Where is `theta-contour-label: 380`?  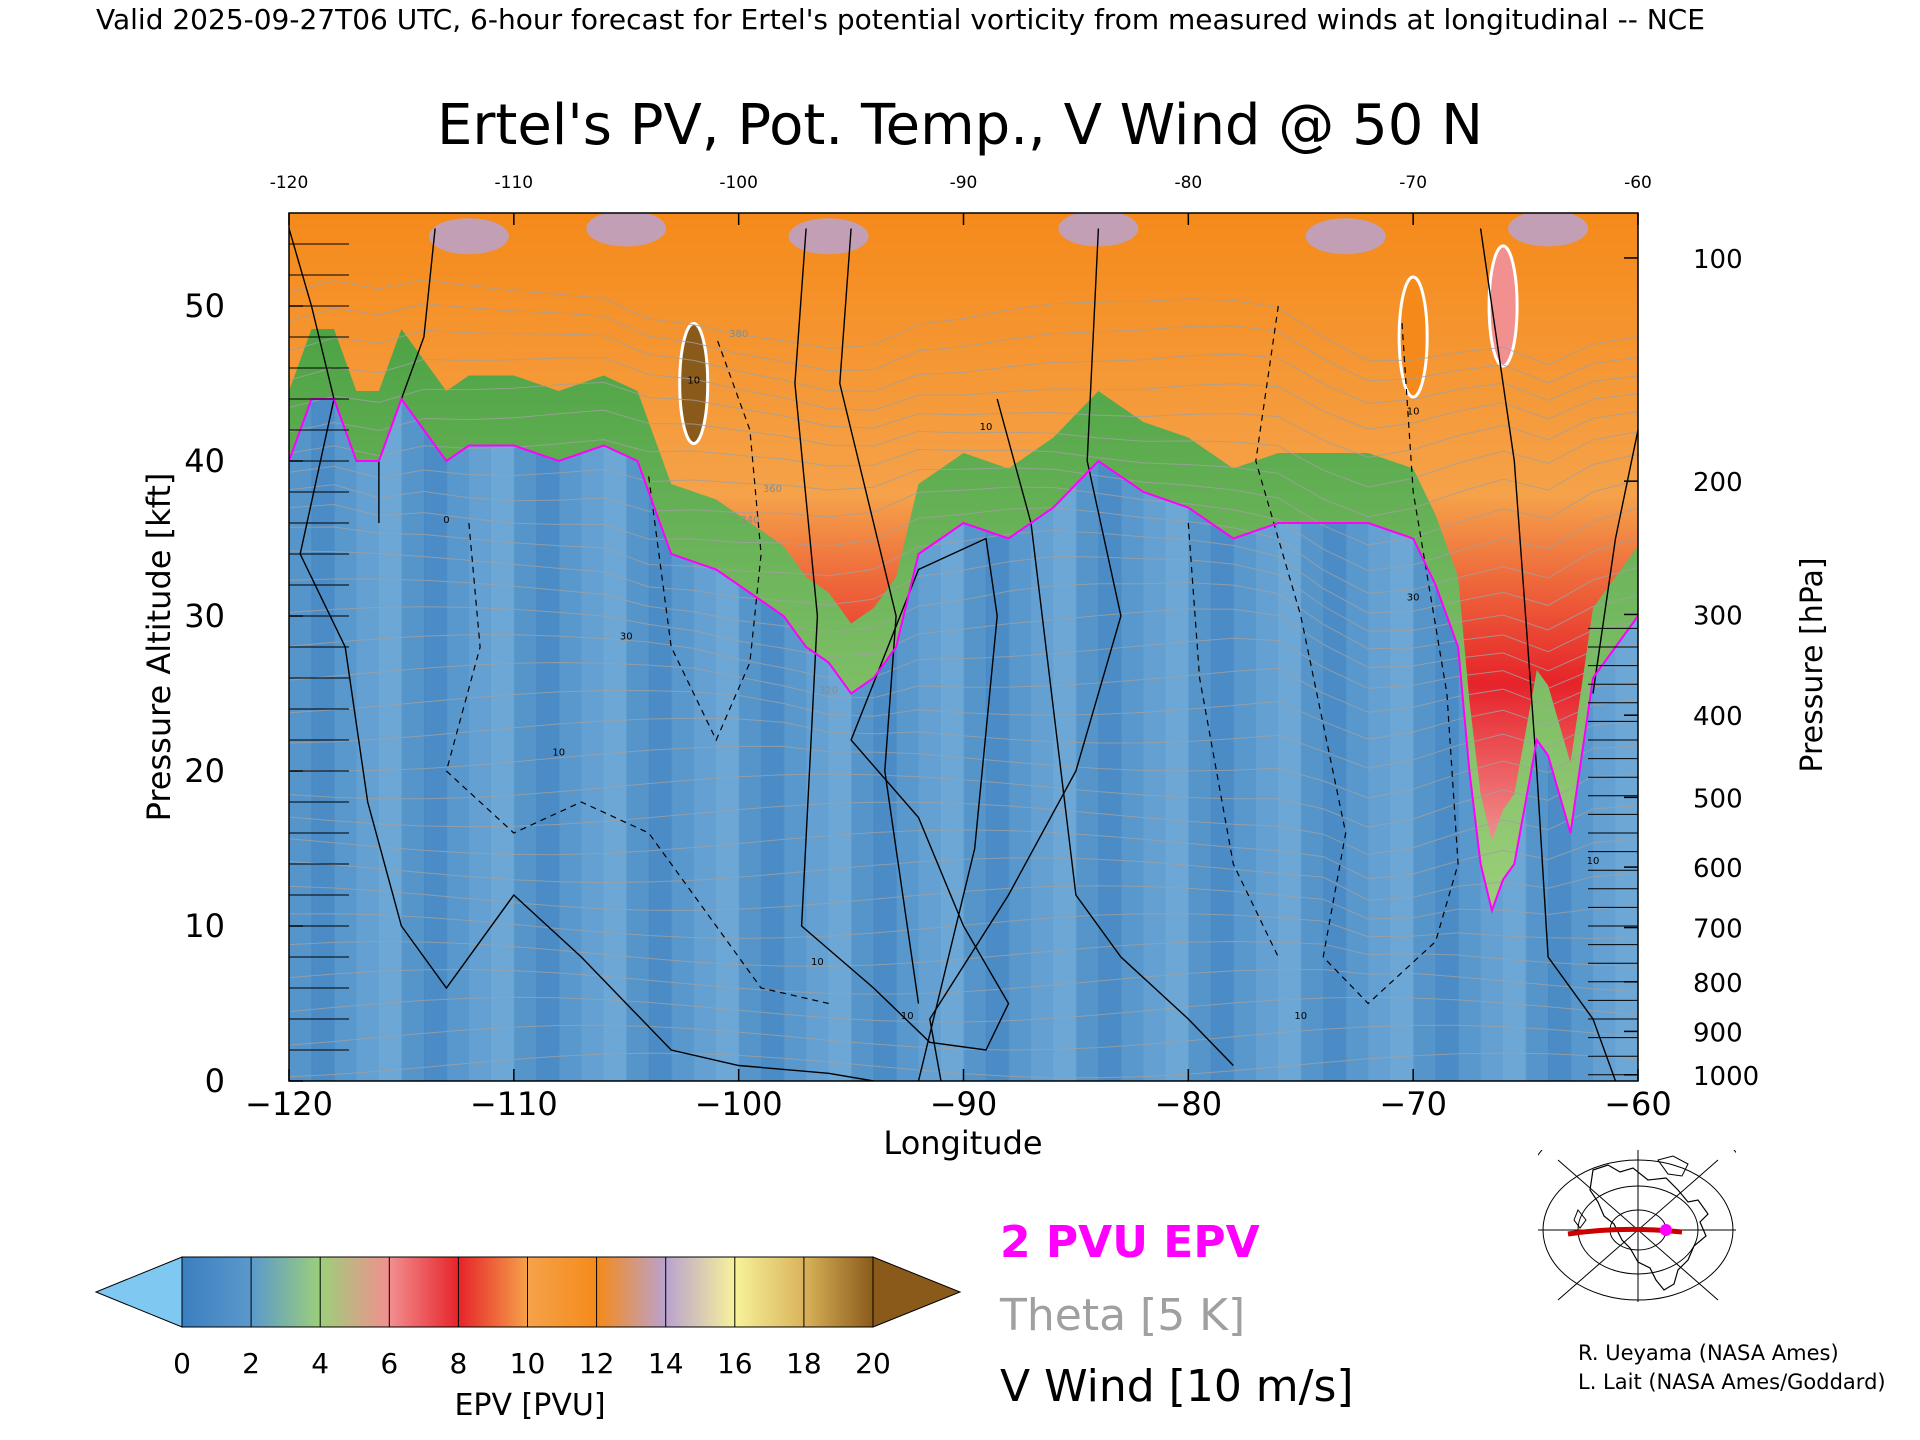 theta-contour-label: 380 is located at coordinates (738, 334).